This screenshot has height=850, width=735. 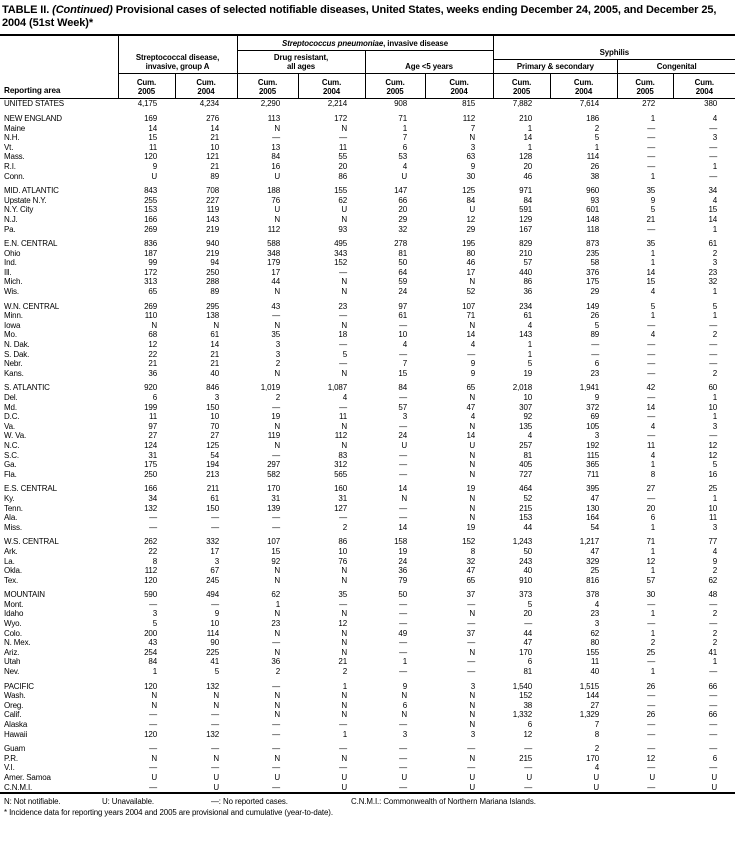 I want to click on value-cell: 80, so click(x=595, y=643).